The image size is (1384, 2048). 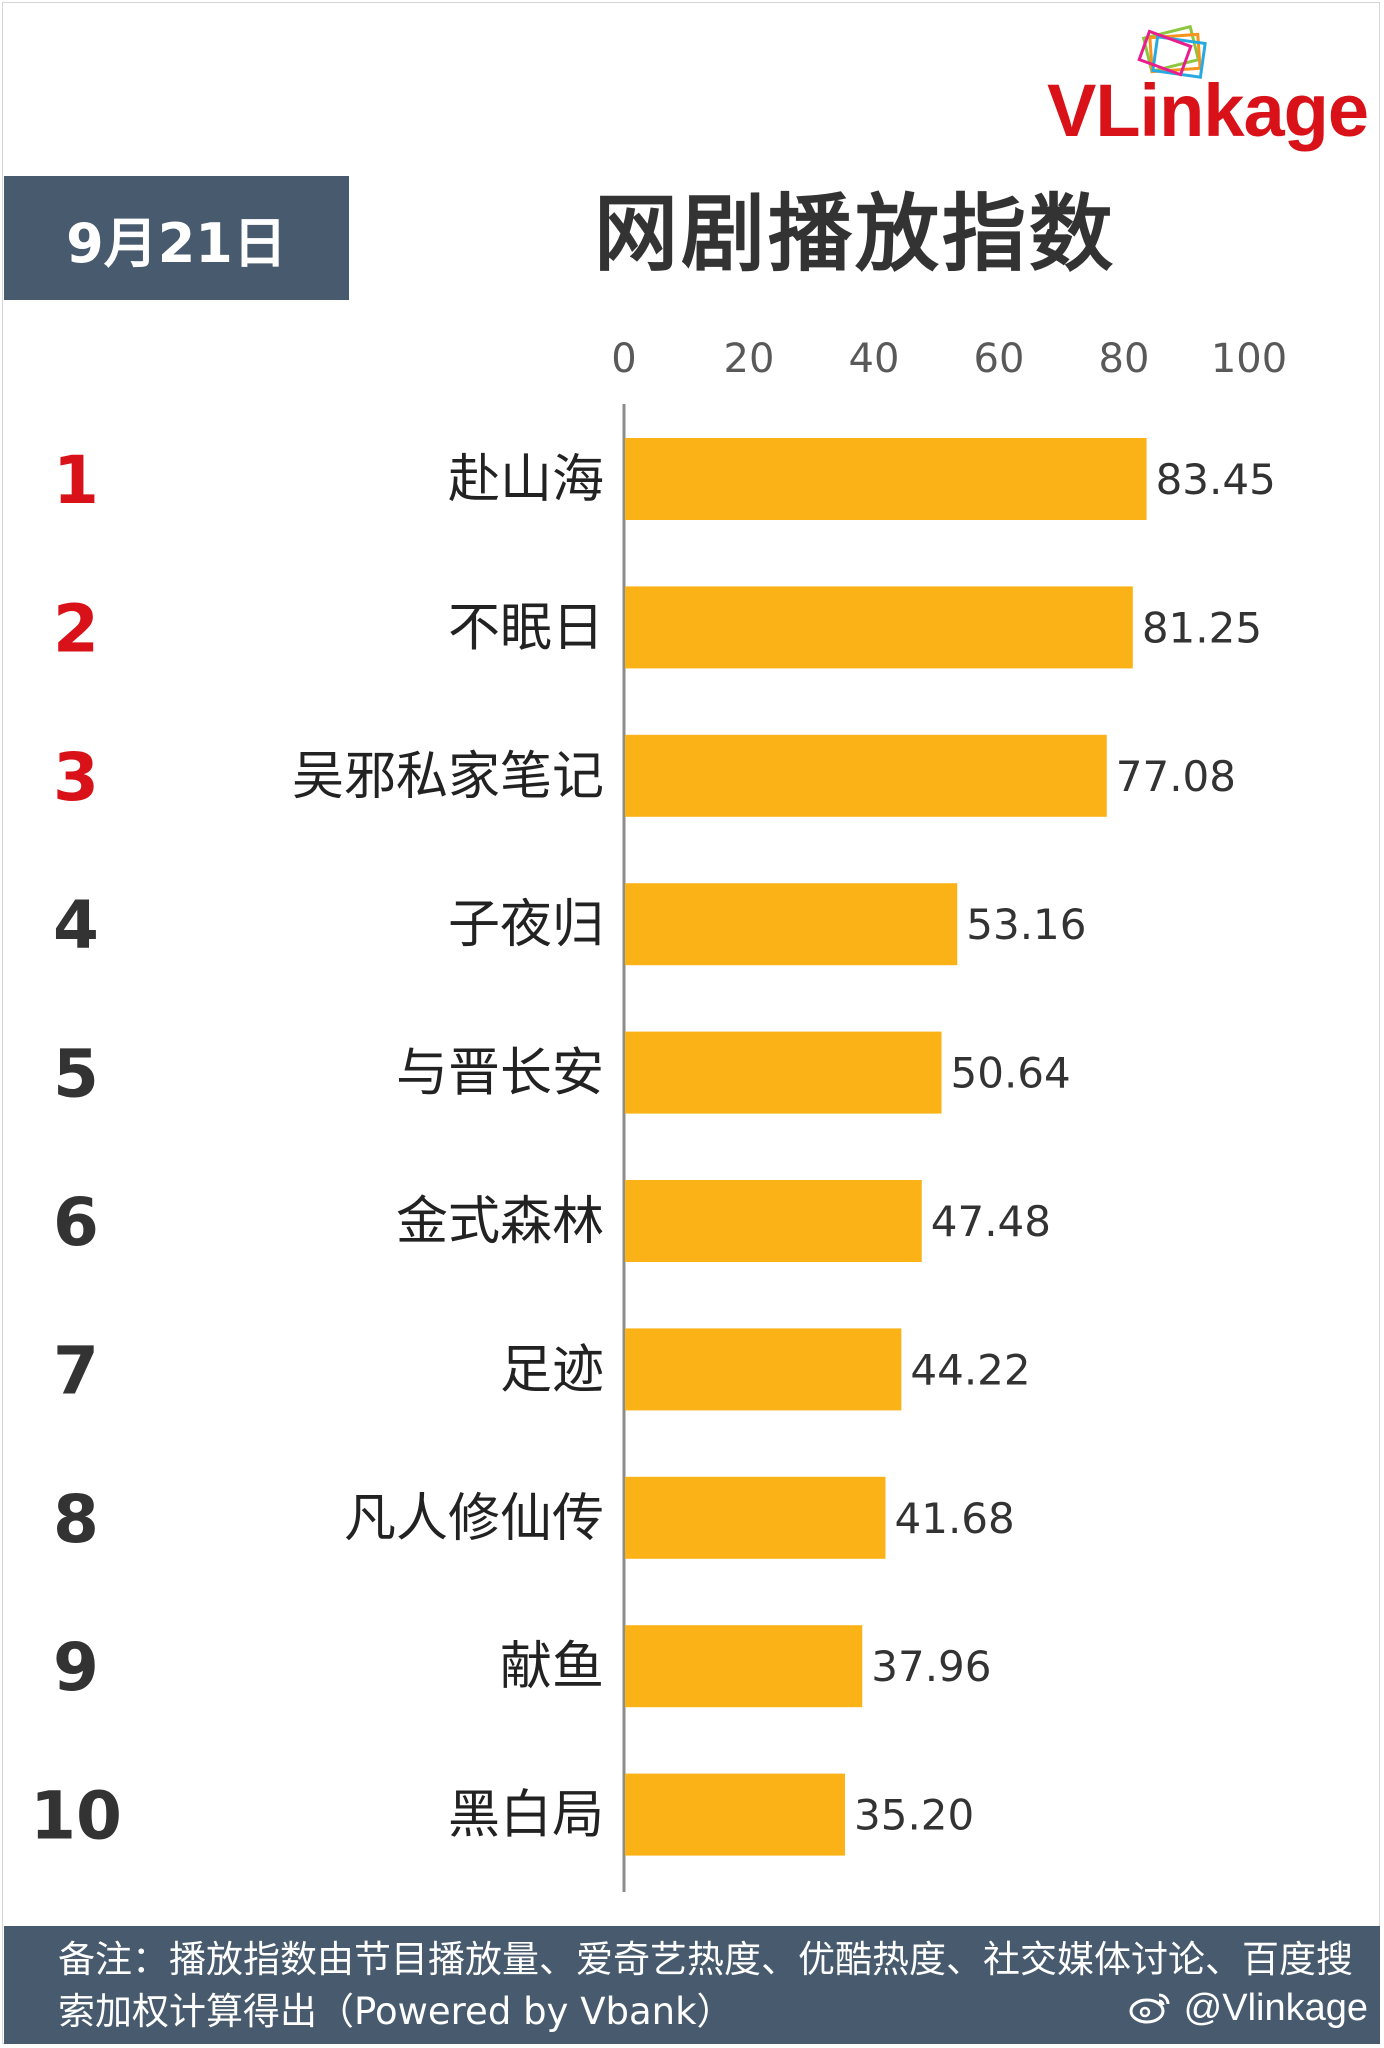 What do you see at coordinates (76, 1667) in the screenshot?
I see `rank-number: 9` at bounding box center [76, 1667].